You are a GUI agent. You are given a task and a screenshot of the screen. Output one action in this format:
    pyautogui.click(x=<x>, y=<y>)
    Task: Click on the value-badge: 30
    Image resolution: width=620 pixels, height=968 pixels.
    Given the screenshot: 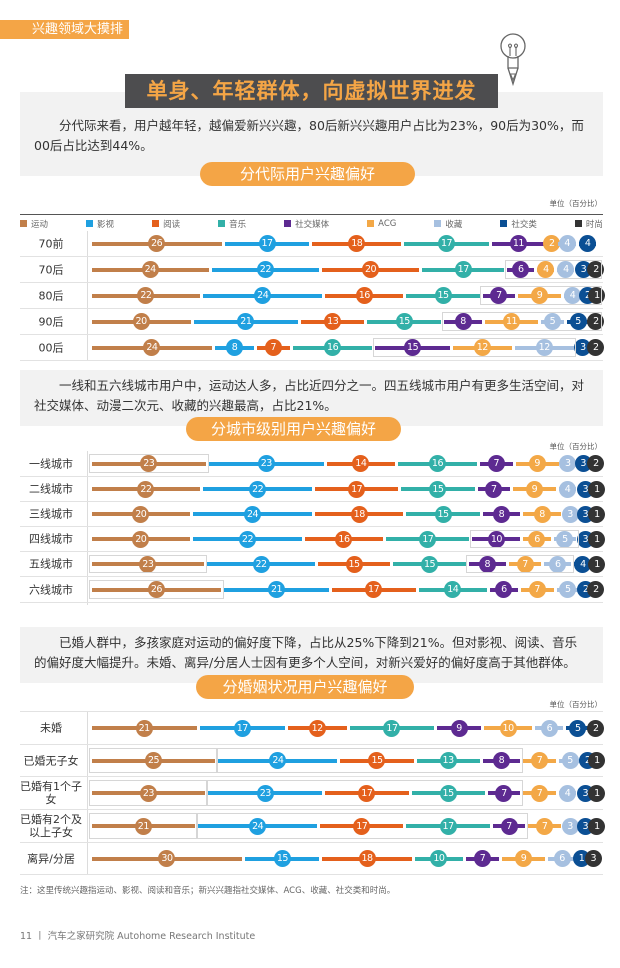 What is the action you would take?
    pyautogui.click(x=167, y=858)
    